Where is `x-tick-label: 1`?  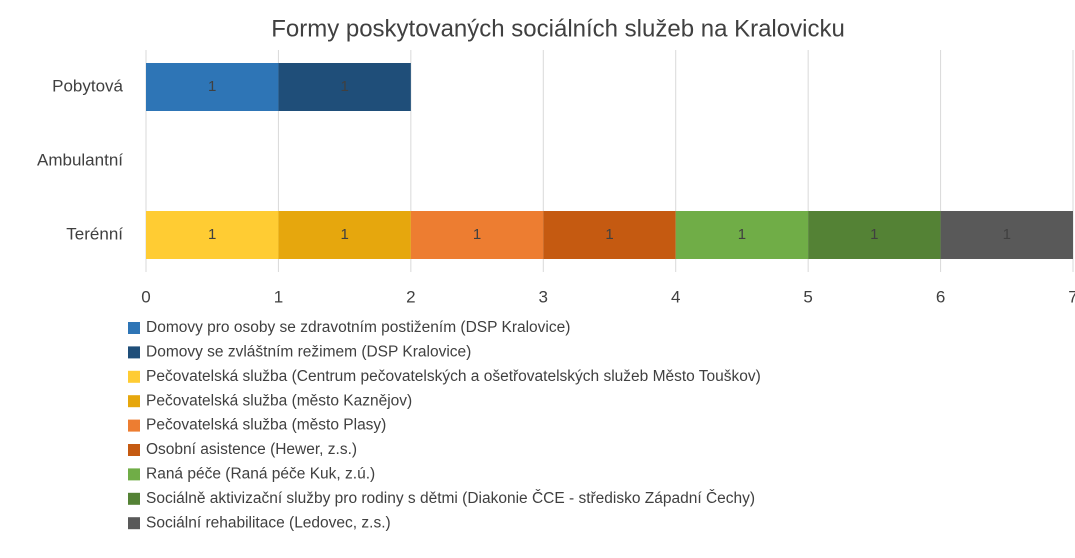
x-tick-label: 1 is located at coordinates (278, 296).